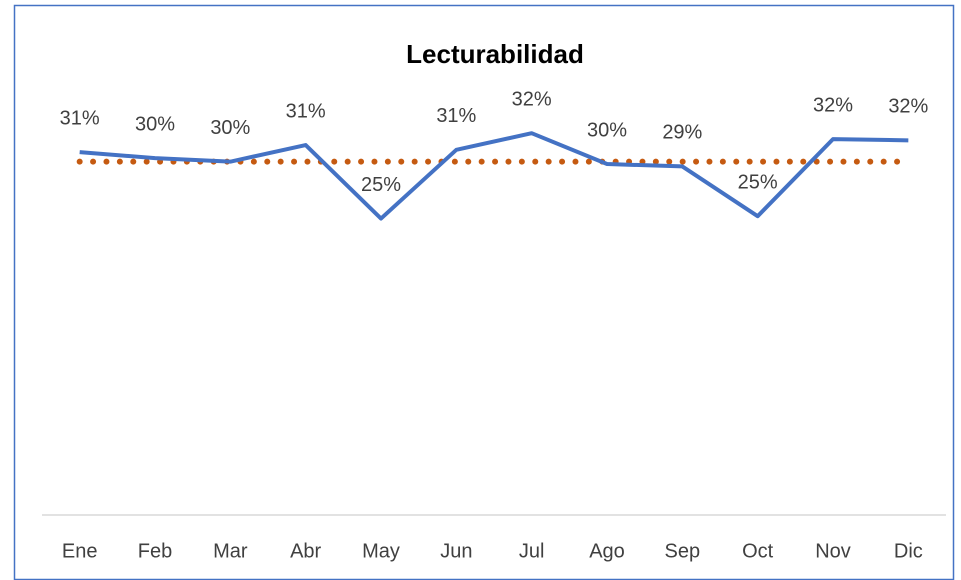 This screenshot has width=961, height=580. What do you see at coordinates (381, 551) in the screenshot?
I see `x-tick-label: May` at bounding box center [381, 551].